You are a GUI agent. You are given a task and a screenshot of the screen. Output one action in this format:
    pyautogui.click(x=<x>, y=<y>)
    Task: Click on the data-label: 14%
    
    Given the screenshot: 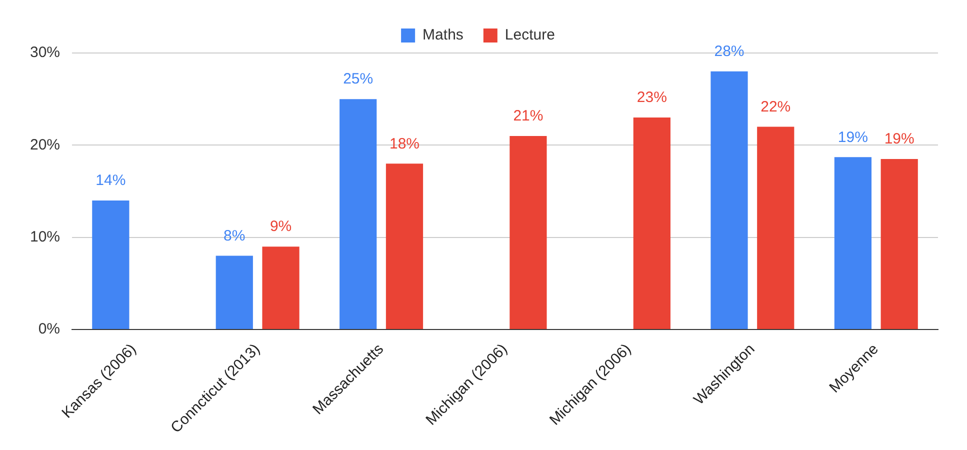 What is the action you would take?
    pyautogui.click(x=111, y=181)
    